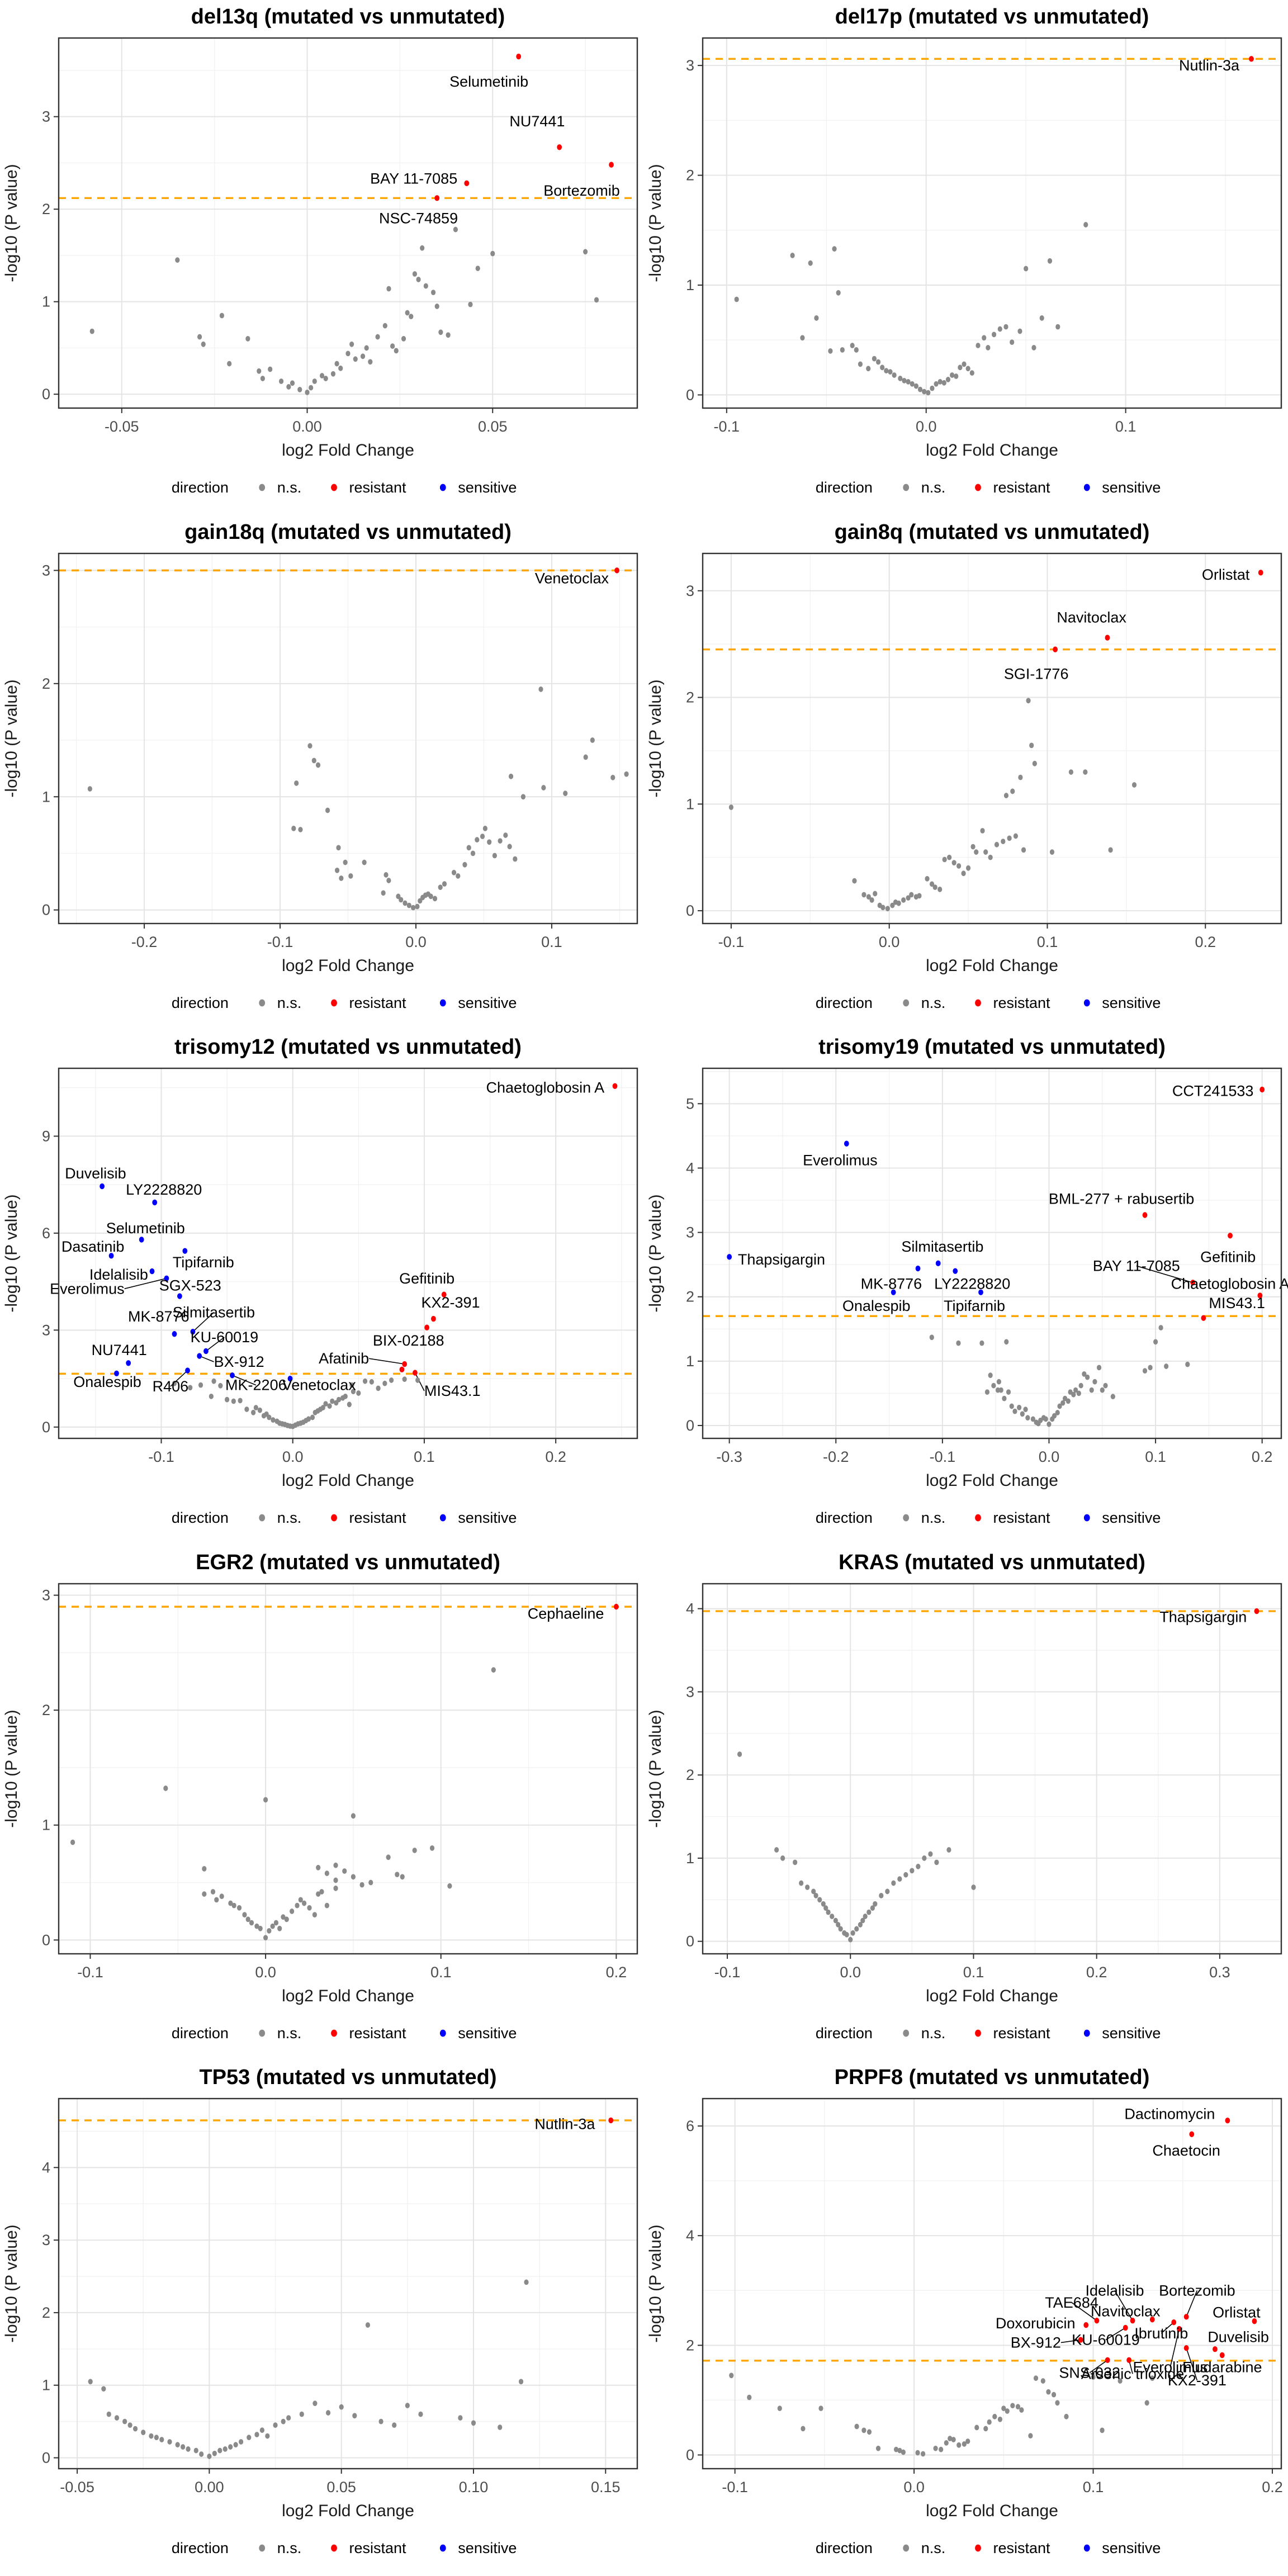 Image resolution: width=1288 pixels, height=2576 pixels. What do you see at coordinates (973, 1973) in the screenshot?
I see `x-tick-label: 0.1` at bounding box center [973, 1973].